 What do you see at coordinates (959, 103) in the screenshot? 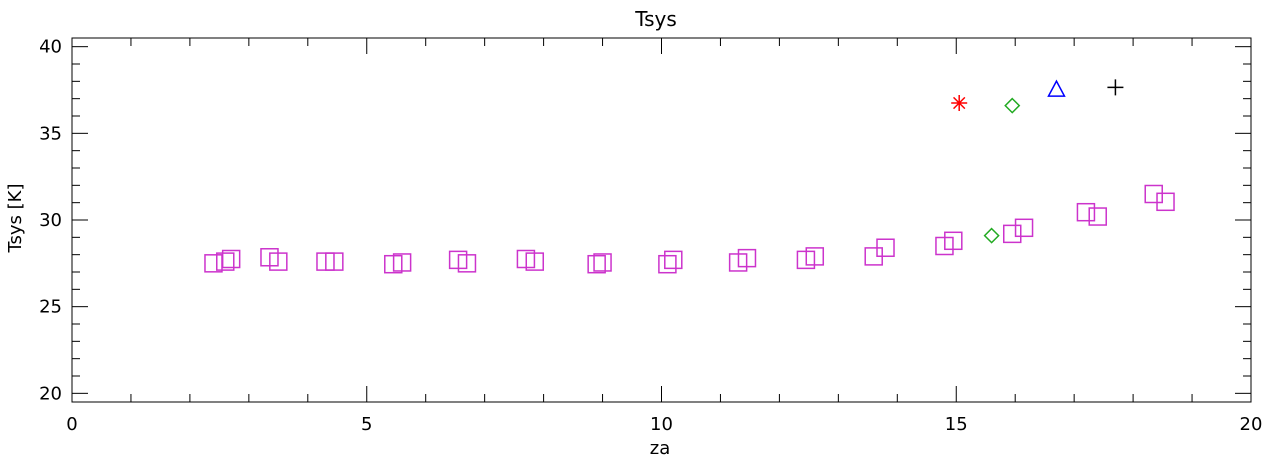
I see `asterisk-point` at bounding box center [959, 103].